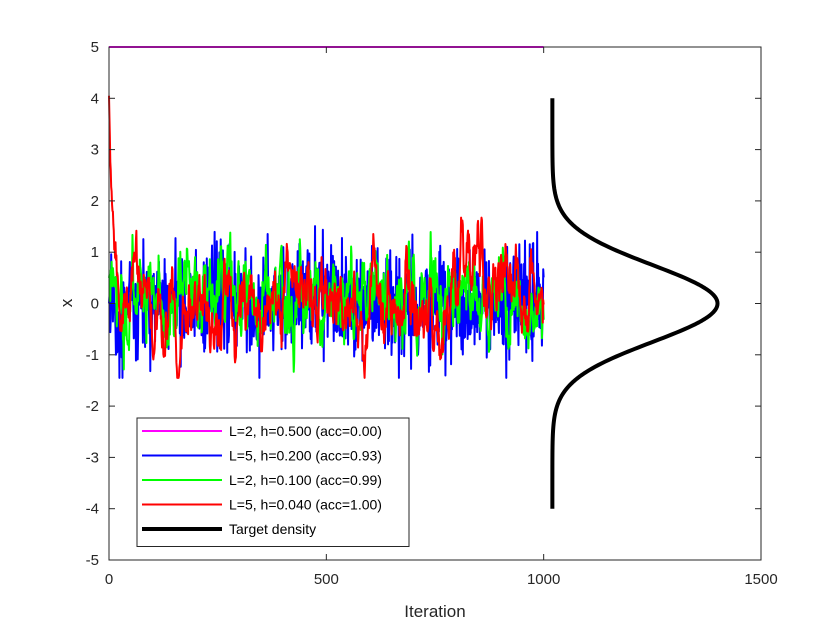 The width and height of the screenshot is (840, 630). I want to click on x-axis-label: Iteration, so click(434, 611).